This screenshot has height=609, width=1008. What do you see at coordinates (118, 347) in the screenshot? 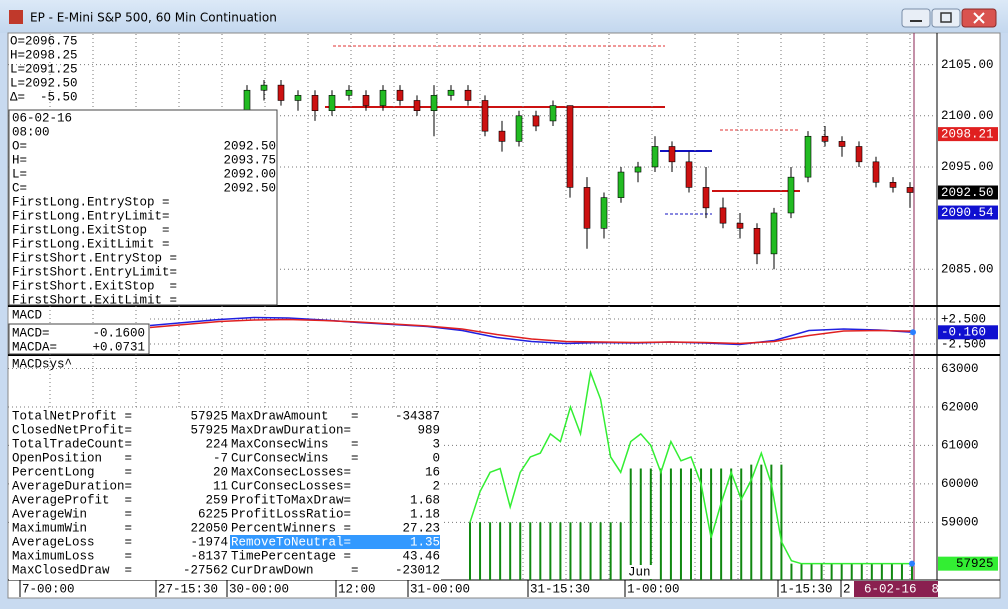
I see `macd-value: +0.0731` at bounding box center [118, 347].